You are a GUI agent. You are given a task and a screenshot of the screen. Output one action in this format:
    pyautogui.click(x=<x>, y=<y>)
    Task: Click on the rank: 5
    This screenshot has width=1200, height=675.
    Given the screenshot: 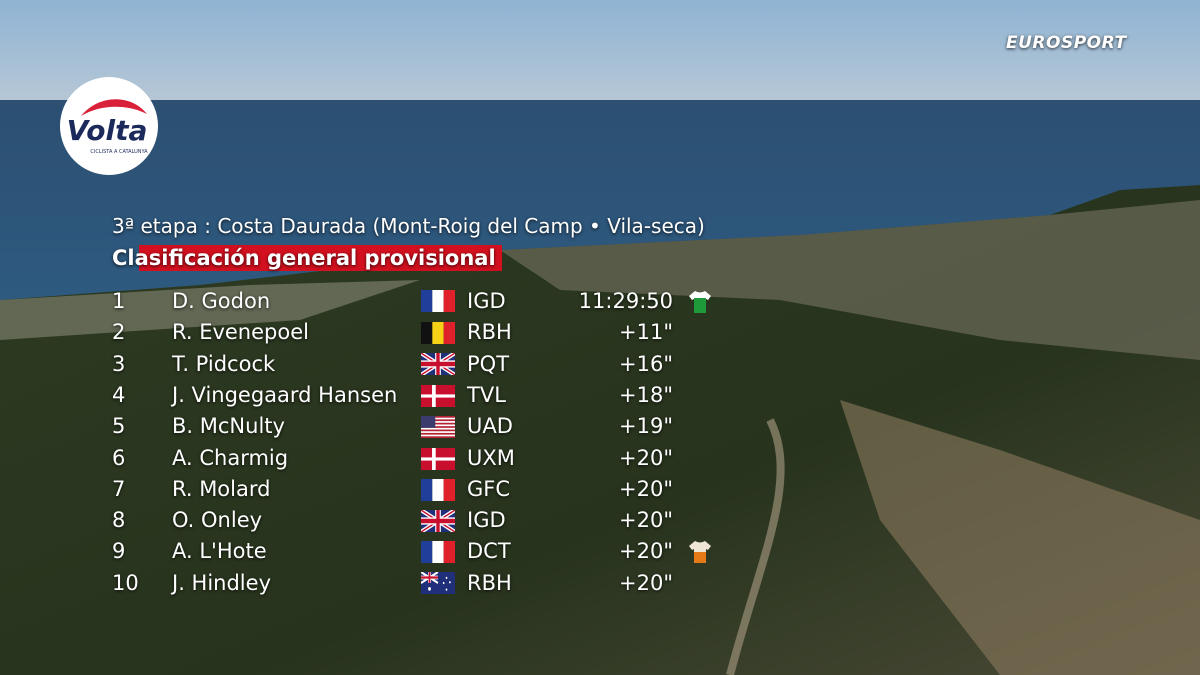 What is the action you would take?
    pyautogui.click(x=119, y=426)
    